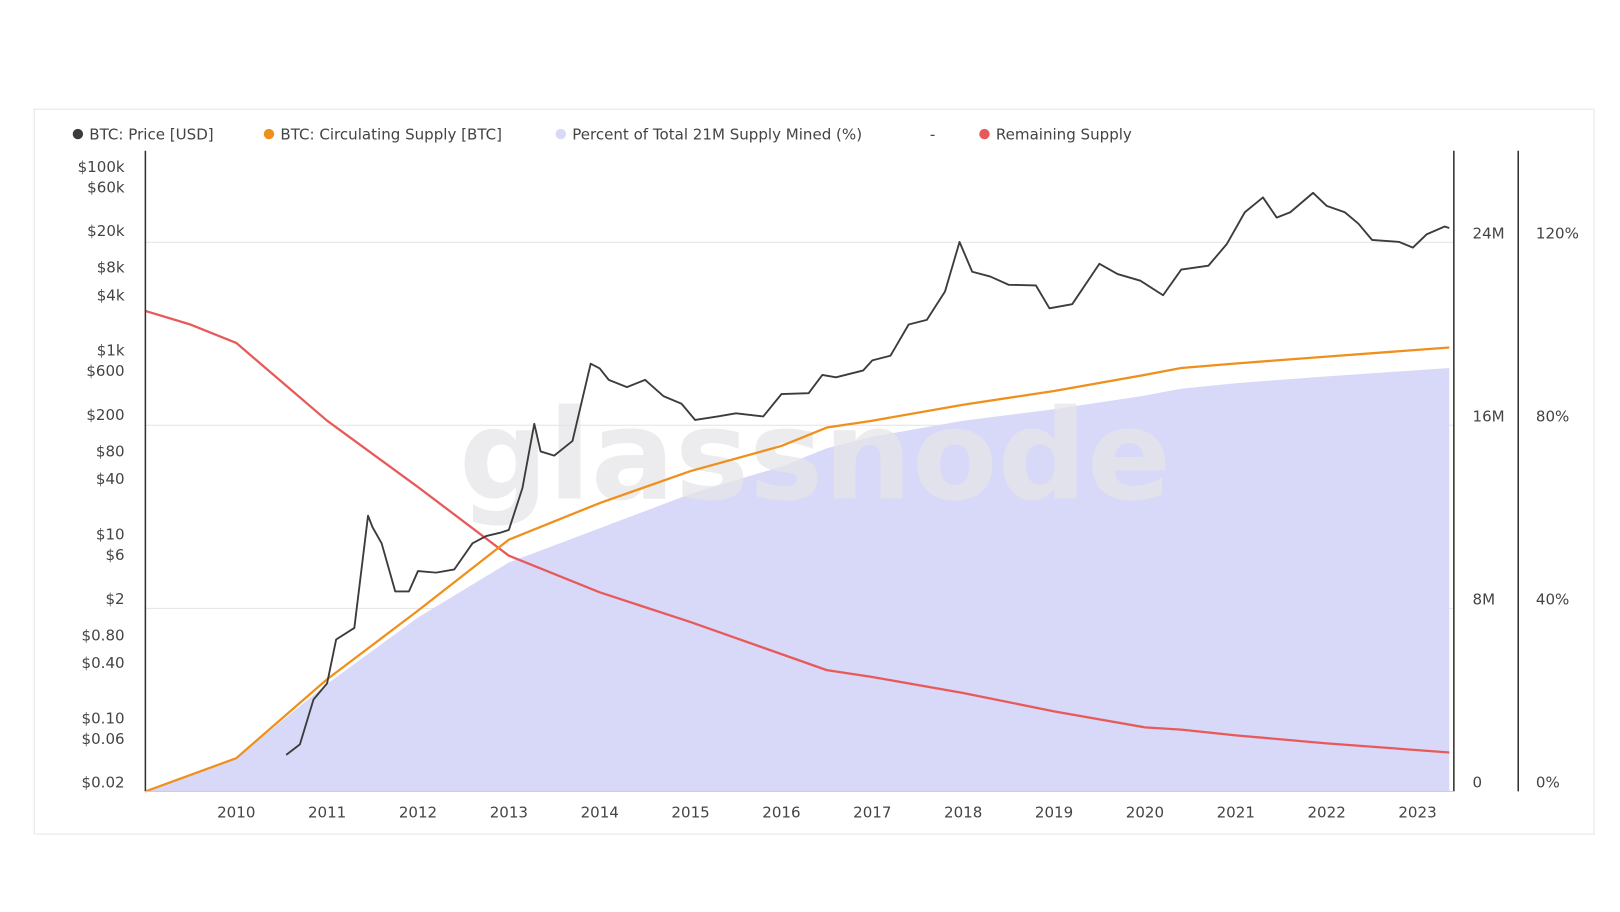 The height and width of the screenshot is (912, 1620). I want to click on x-tick-label: 2019, so click(1054, 813).